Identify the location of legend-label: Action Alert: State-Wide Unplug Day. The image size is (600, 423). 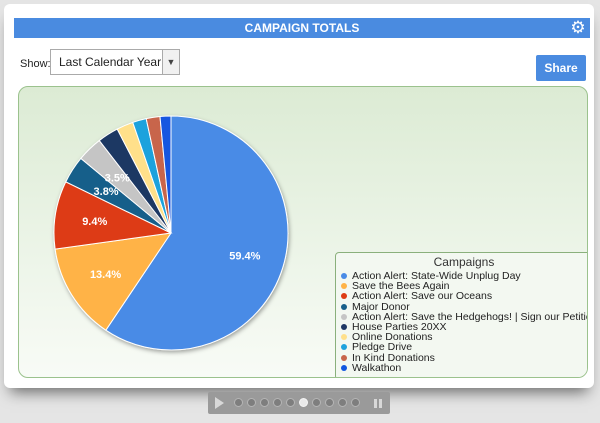
(436, 276).